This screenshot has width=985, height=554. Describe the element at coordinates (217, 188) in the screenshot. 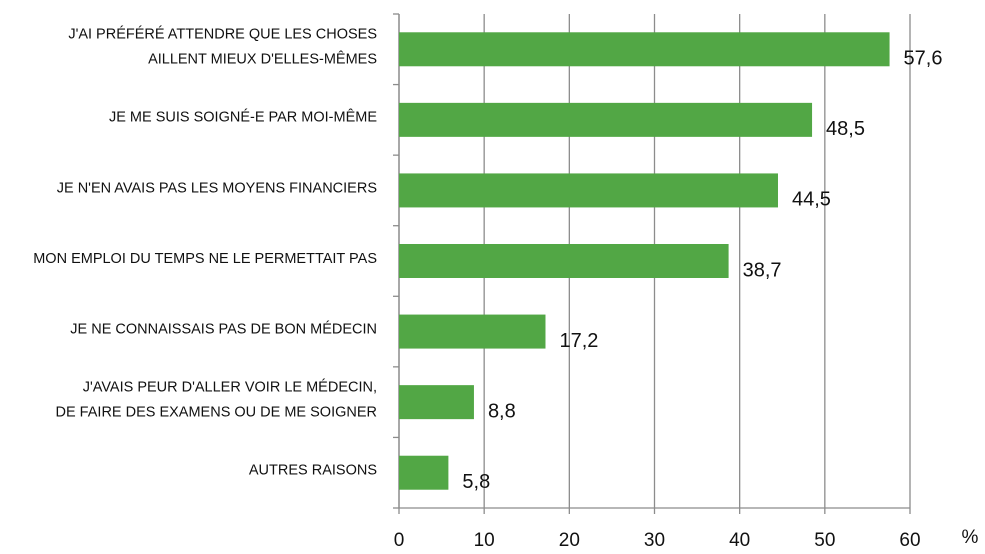

I see `y-tick-label: JE N'EN AVAIS PAS LES MOYENS FINANCIERS` at that location.